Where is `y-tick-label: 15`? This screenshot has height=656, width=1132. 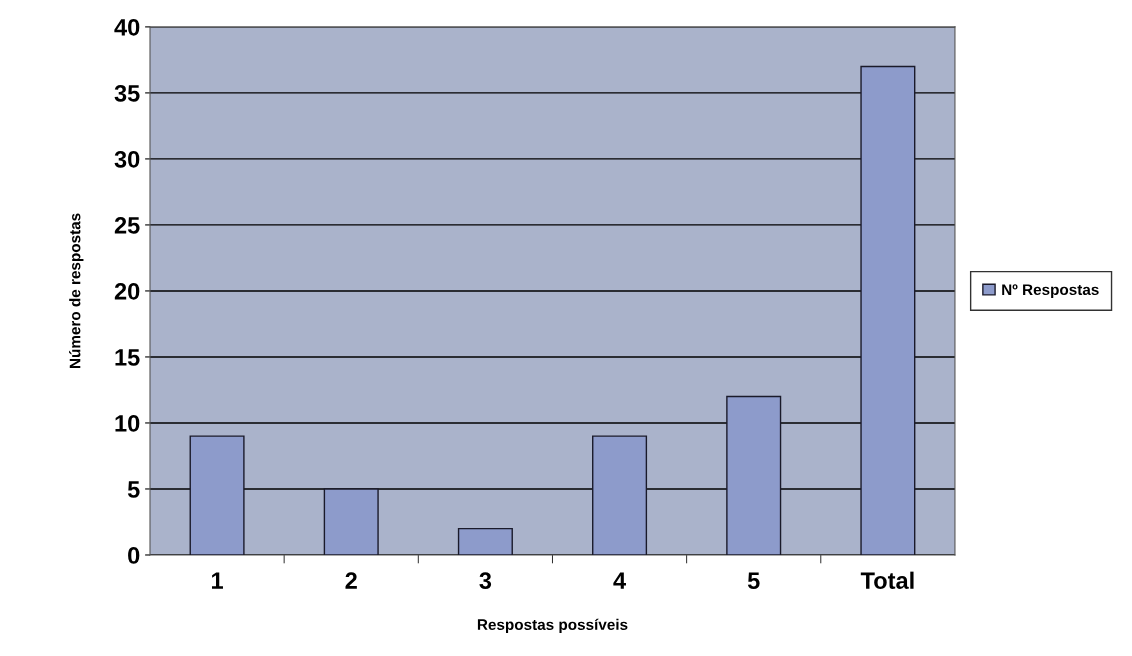
y-tick-label: 15 is located at coordinates (127, 357).